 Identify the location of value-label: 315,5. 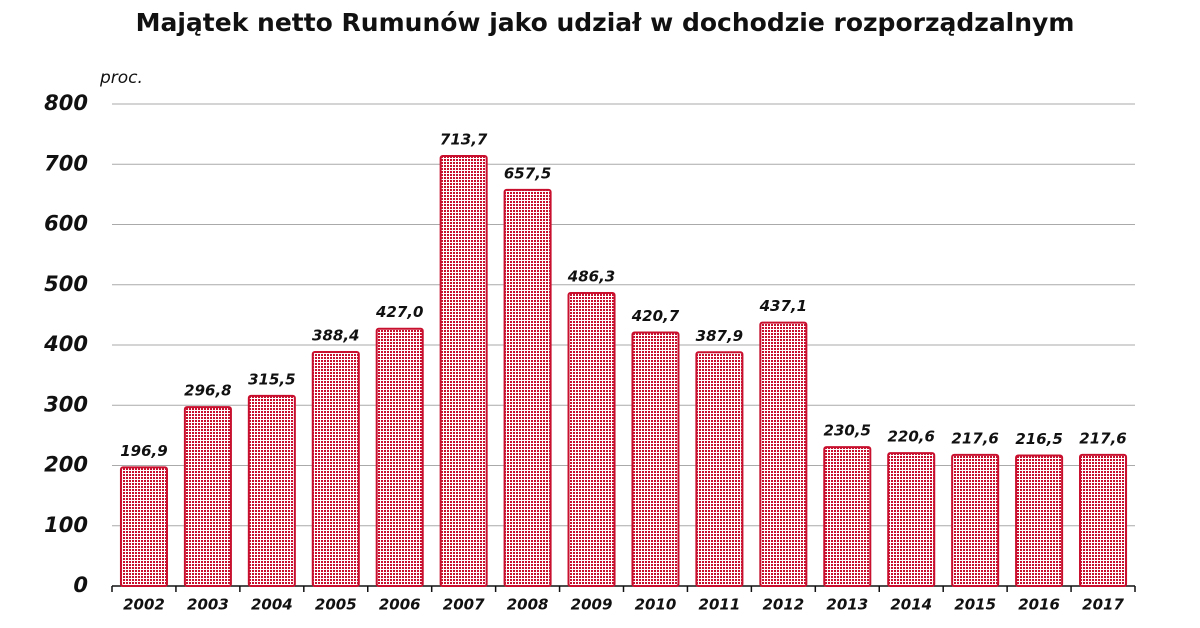
(271, 379).